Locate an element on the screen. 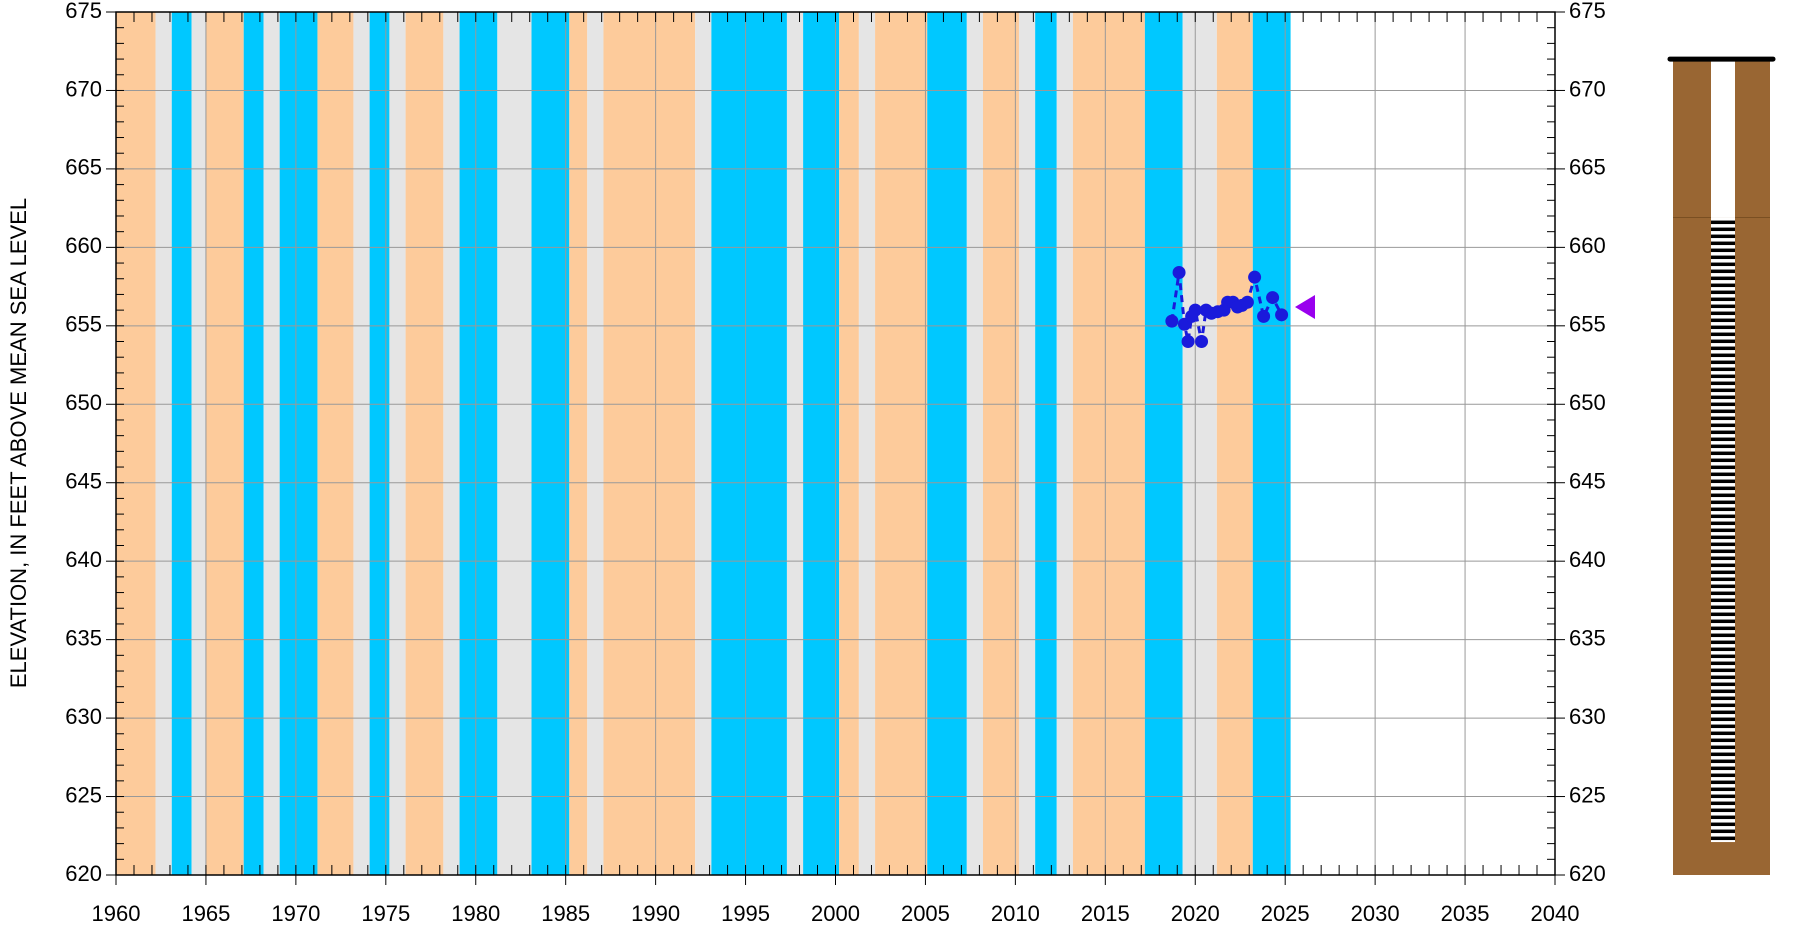  x-tick-label: 1965 is located at coordinates (205, 913).